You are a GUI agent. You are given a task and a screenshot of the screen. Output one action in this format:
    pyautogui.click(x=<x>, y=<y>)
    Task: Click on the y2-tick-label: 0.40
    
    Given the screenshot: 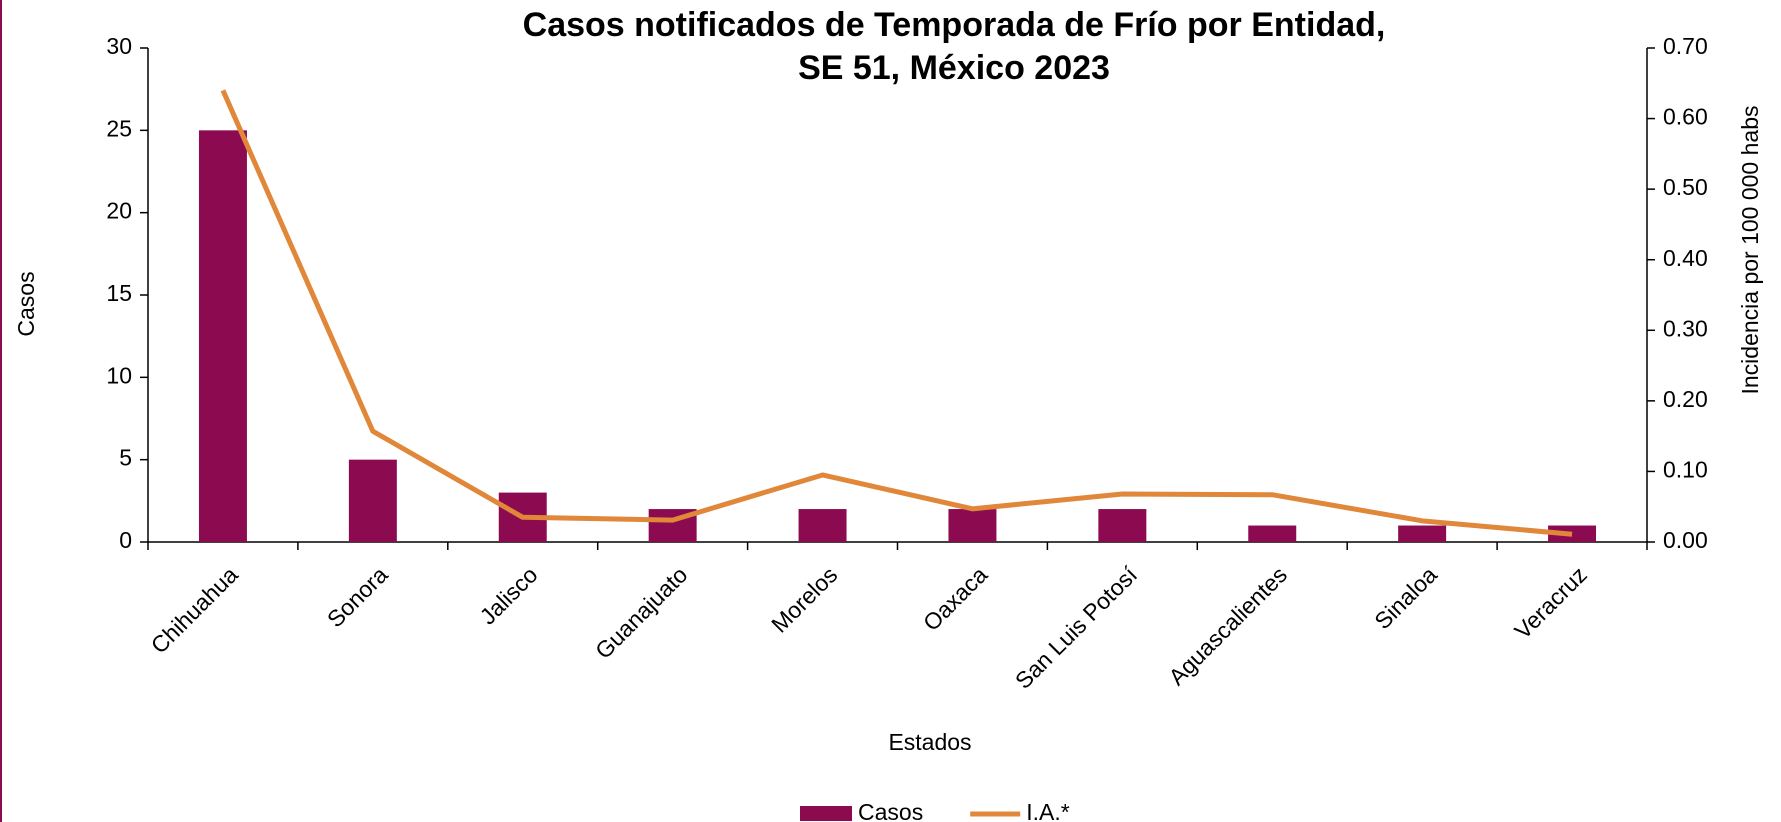 What is the action you would take?
    pyautogui.click(x=1685, y=258)
    